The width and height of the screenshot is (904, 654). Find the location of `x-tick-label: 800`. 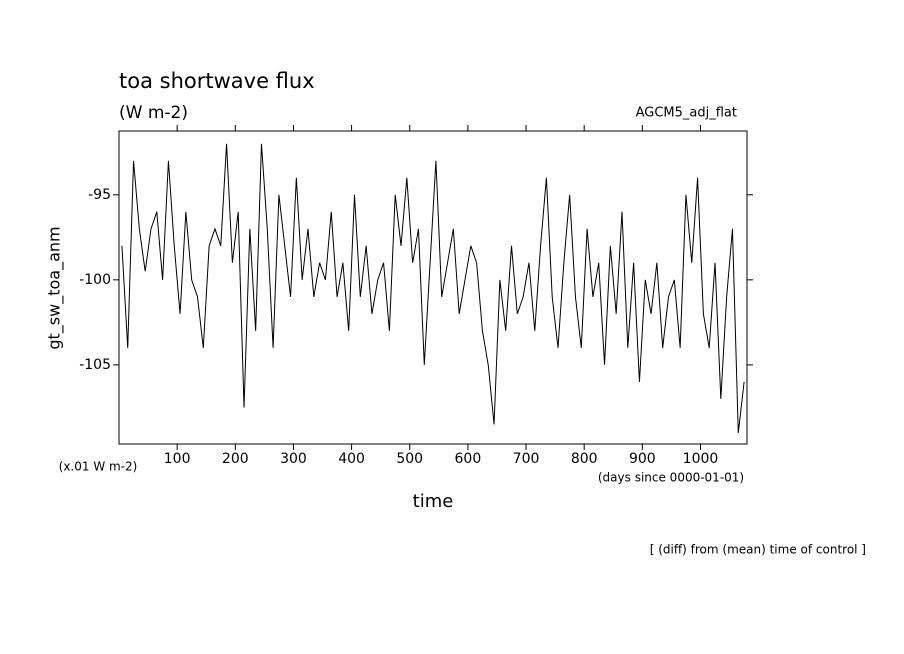

x-tick-label: 800 is located at coordinates (584, 459).